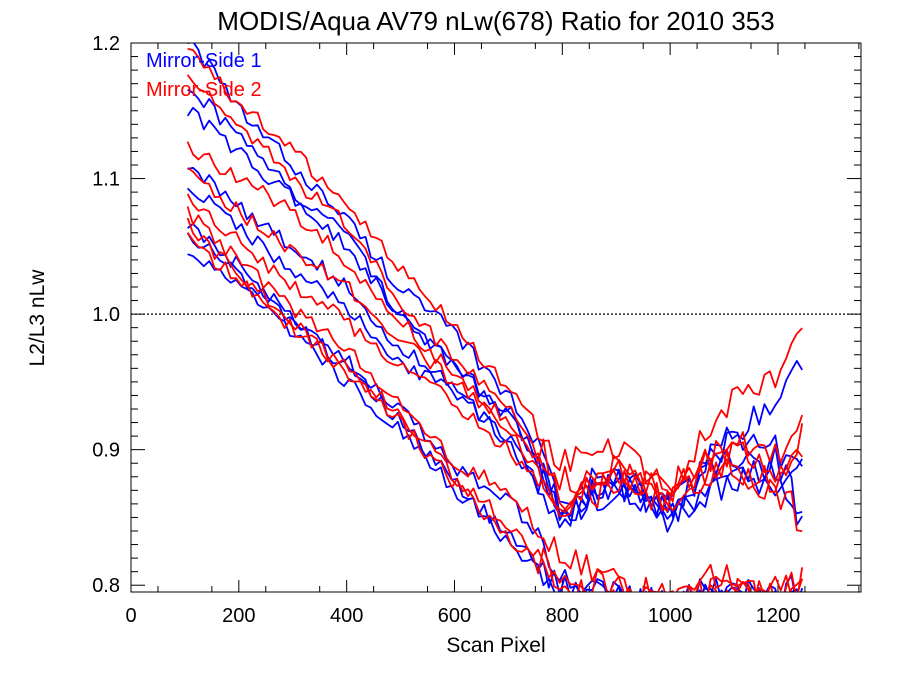 The width and height of the screenshot is (900, 675). Describe the element at coordinates (106, 180) in the screenshot. I see `y-tick-label: 1.1` at that location.